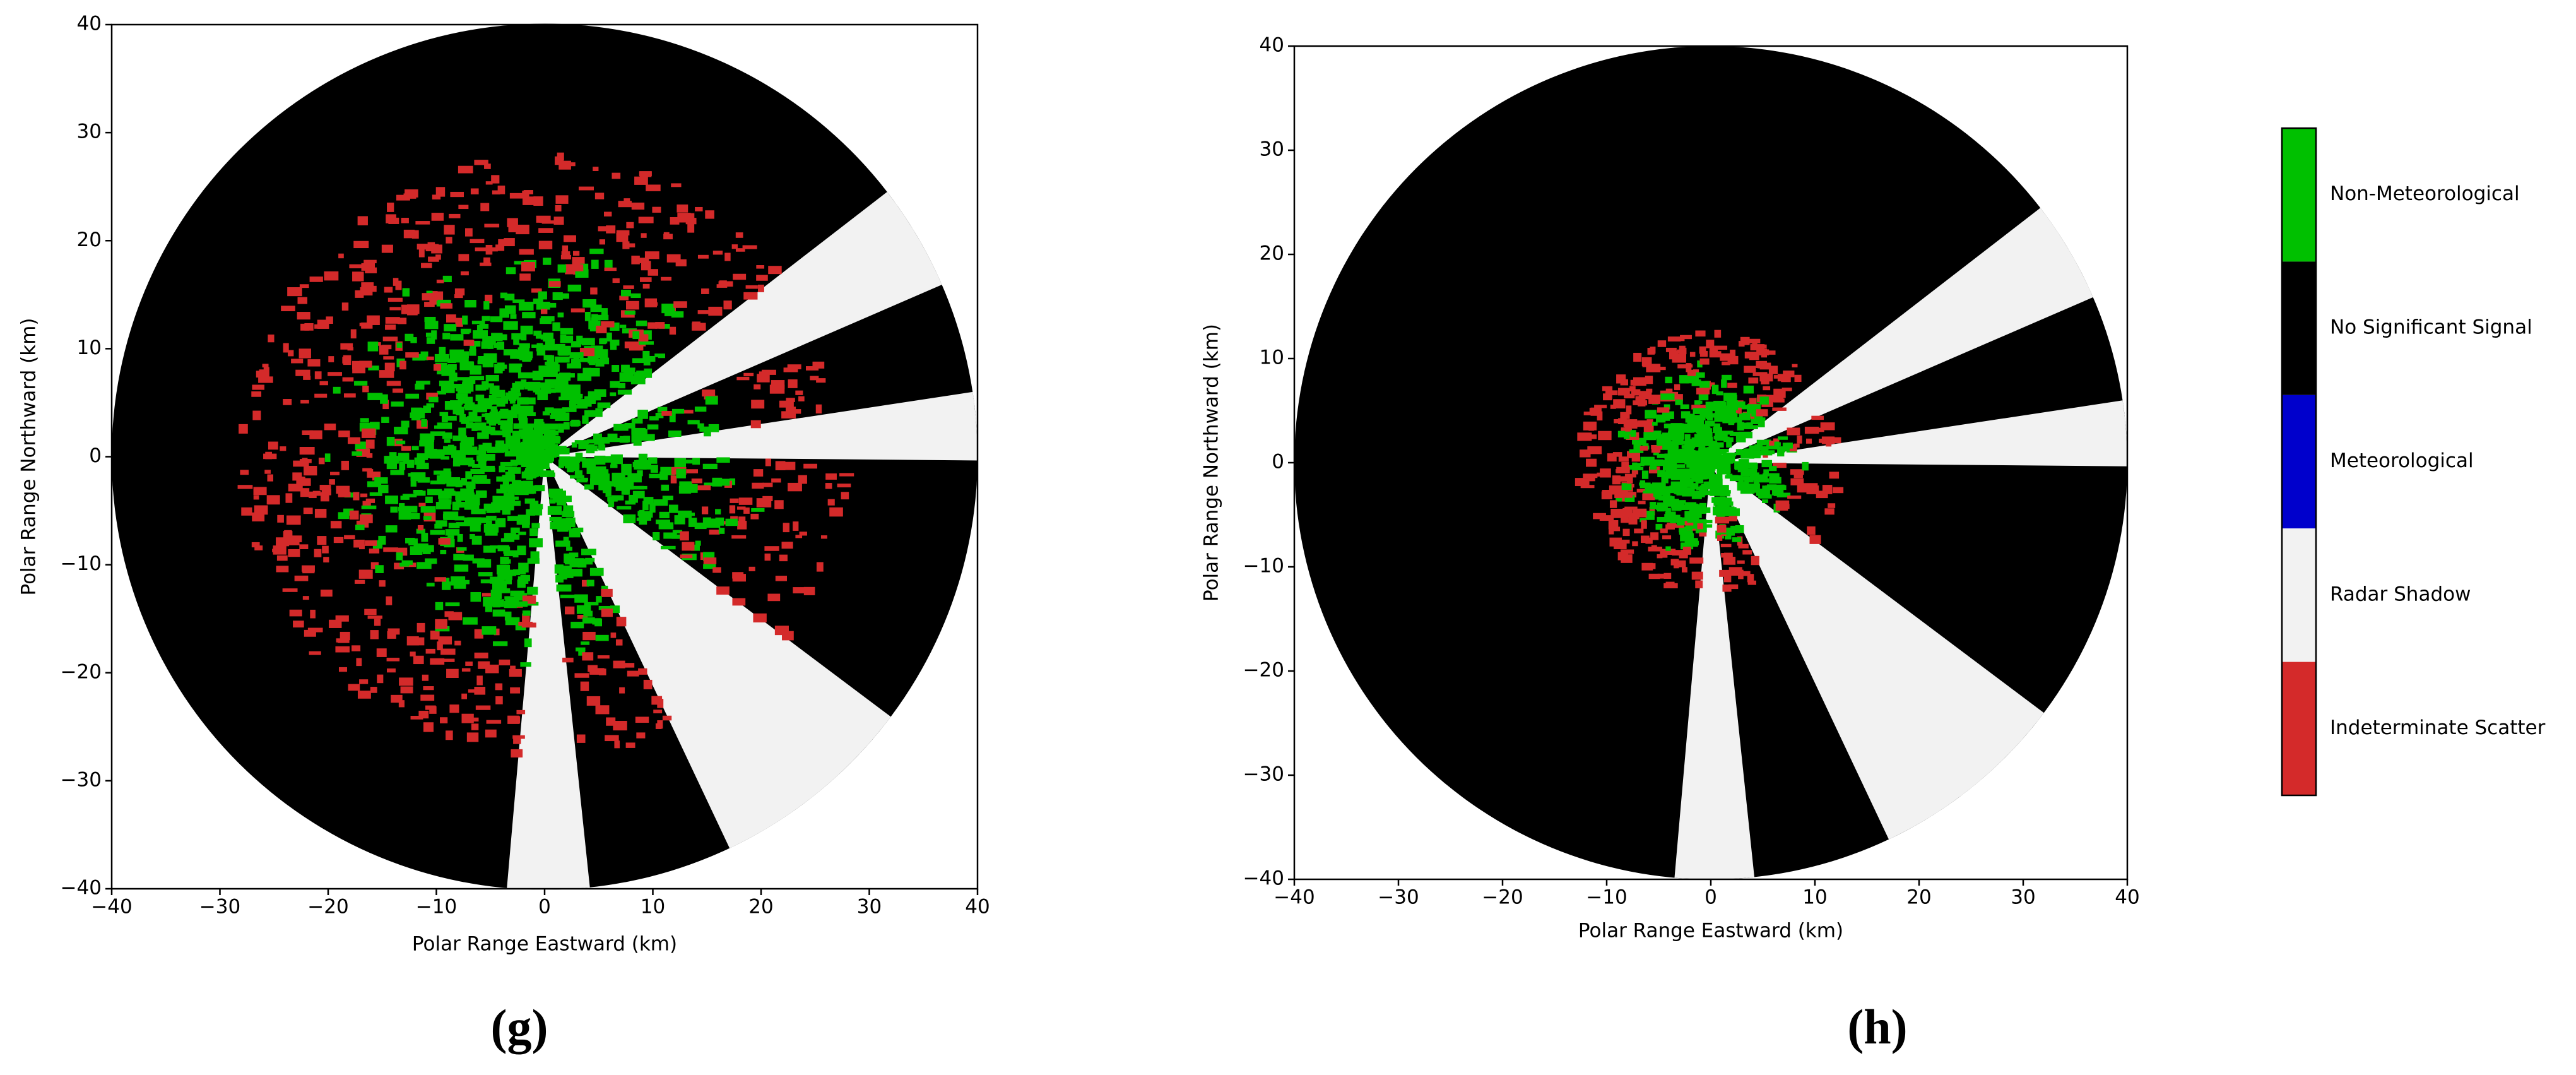 This screenshot has width=2576, height=1075. What do you see at coordinates (82, 563) in the screenshot?
I see `y-tick-label: −10` at bounding box center [82, 563].